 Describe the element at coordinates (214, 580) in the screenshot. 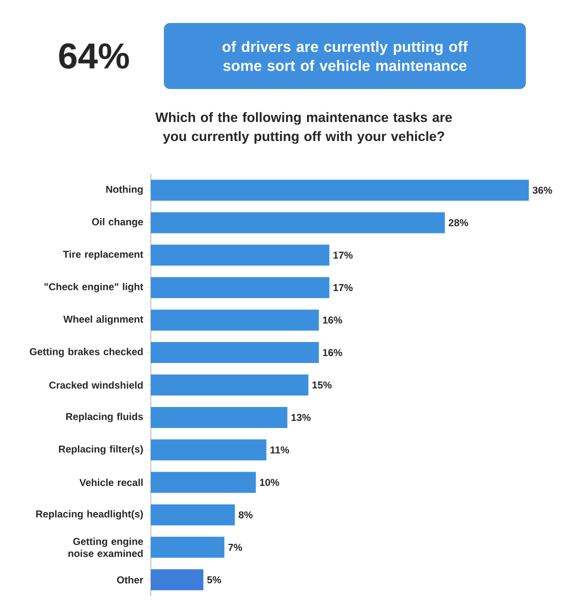

I see `data-label: 5%` at that location.